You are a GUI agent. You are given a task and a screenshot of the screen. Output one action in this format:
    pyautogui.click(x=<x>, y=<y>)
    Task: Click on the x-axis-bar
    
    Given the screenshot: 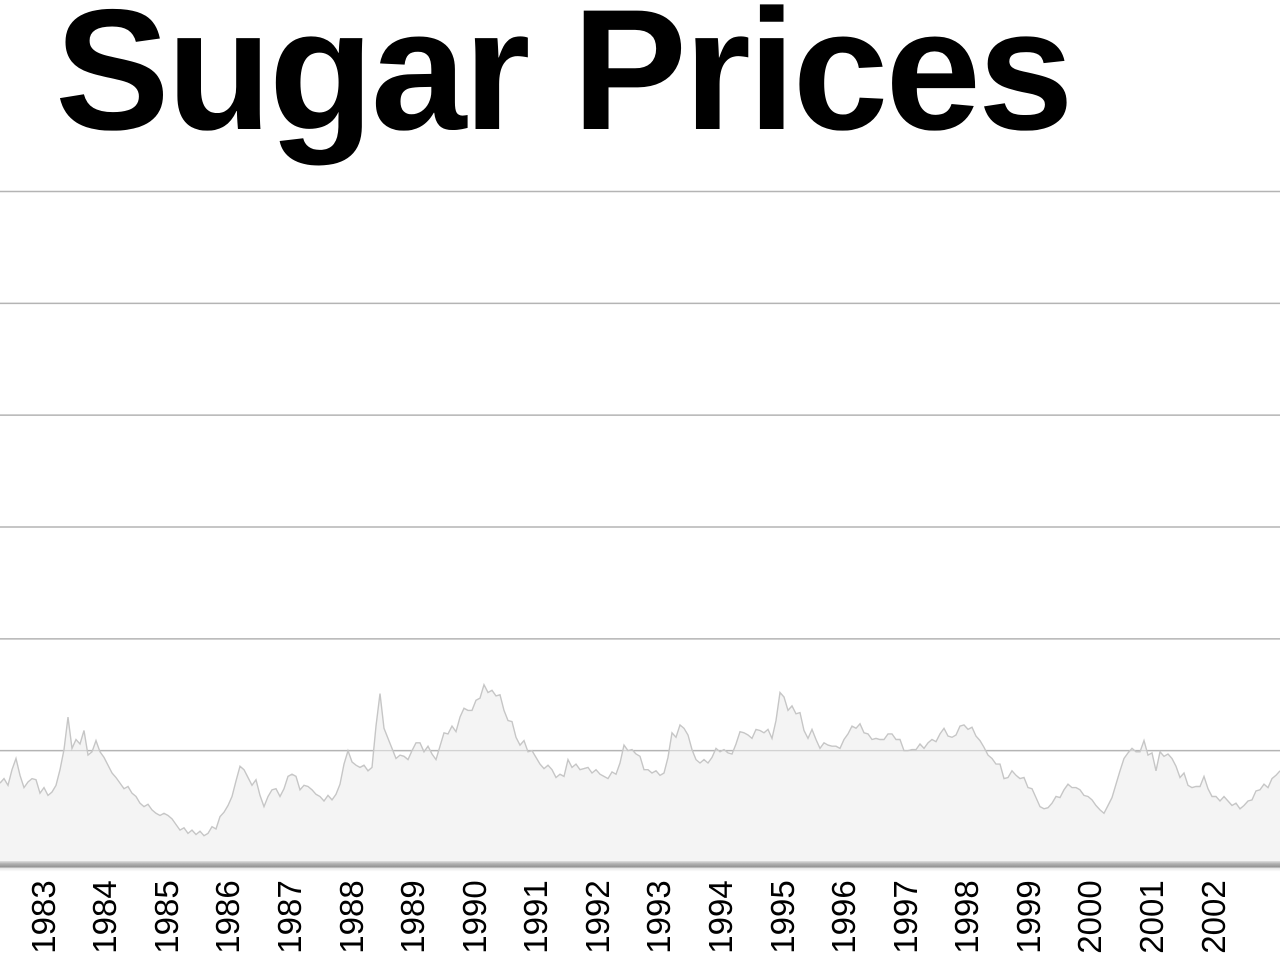 What is the action you would take?
    pyautogui.click(x=640, y=864)
    